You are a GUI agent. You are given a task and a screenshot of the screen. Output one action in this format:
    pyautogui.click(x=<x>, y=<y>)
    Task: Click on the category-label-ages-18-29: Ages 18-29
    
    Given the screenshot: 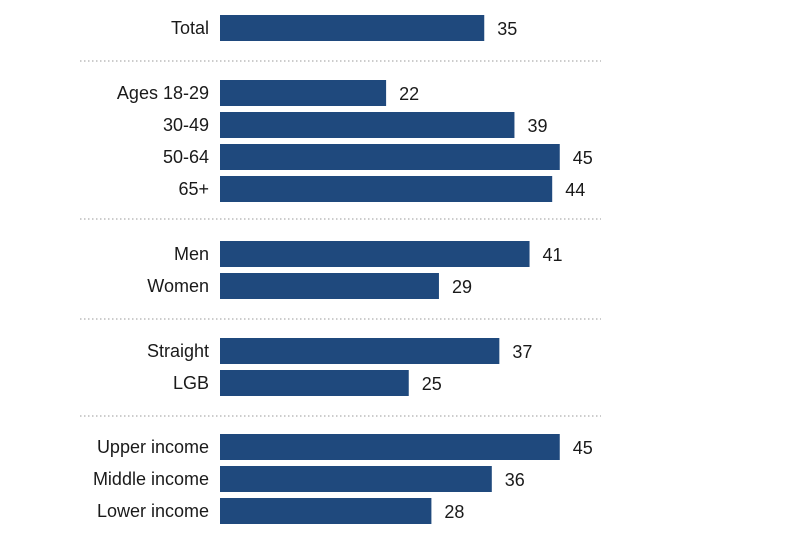 What is the action you would take?
    pyautogui.click(x=163, y=93)
    